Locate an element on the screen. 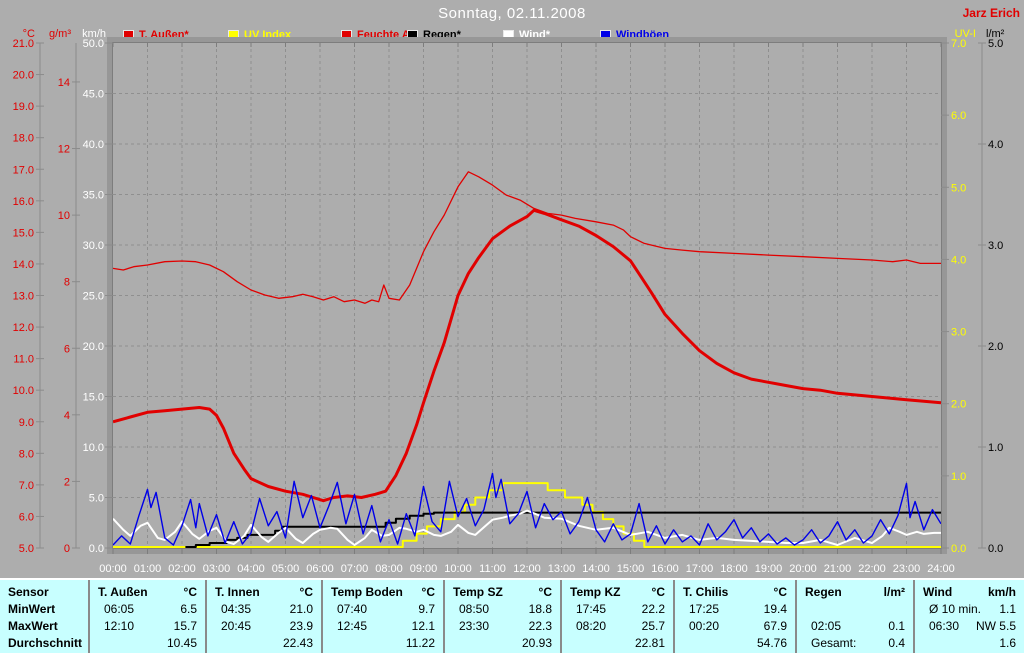 This screenshot has height=653, width=1024. axis-tick-label: 50.0 is located at coordinates (93, 44).